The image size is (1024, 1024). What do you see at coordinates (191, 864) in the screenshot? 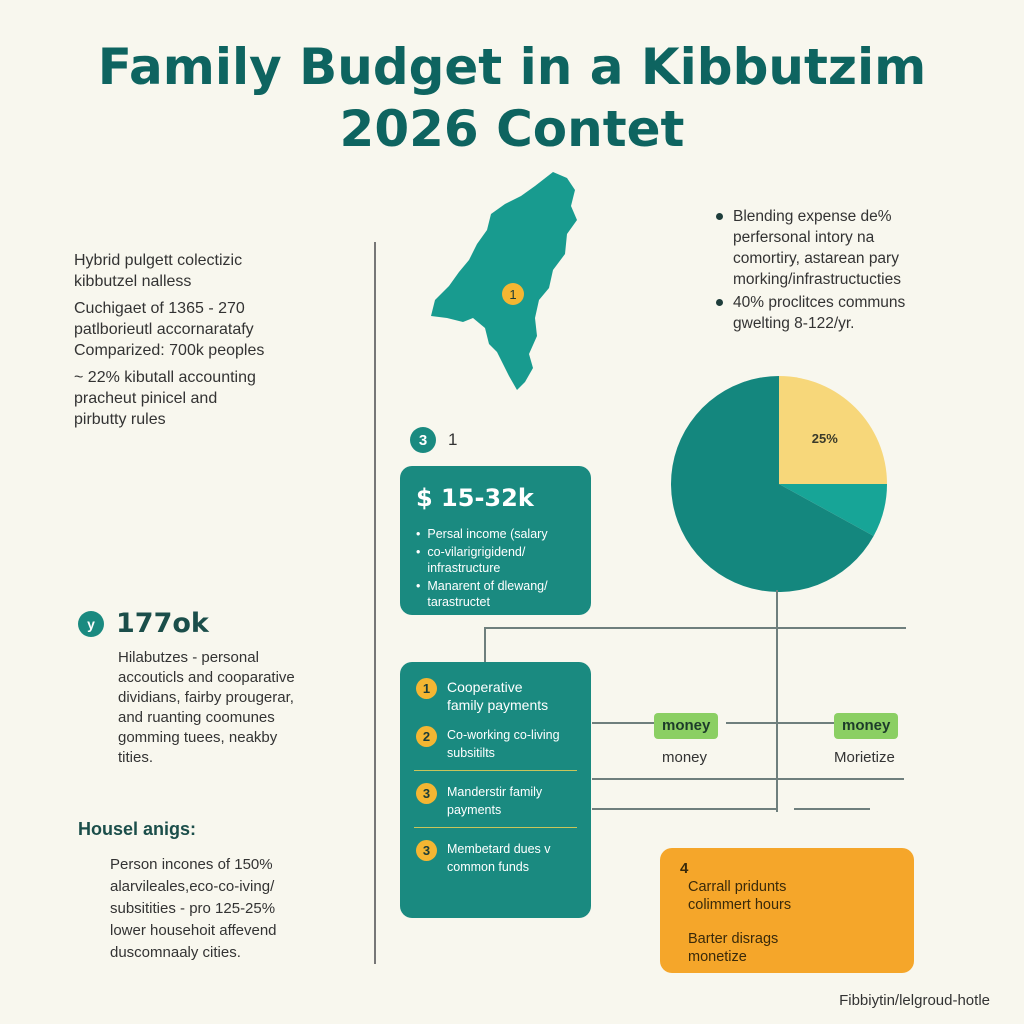
I see `household-line: Person incones of 150%` at bounding box center [191, 864].